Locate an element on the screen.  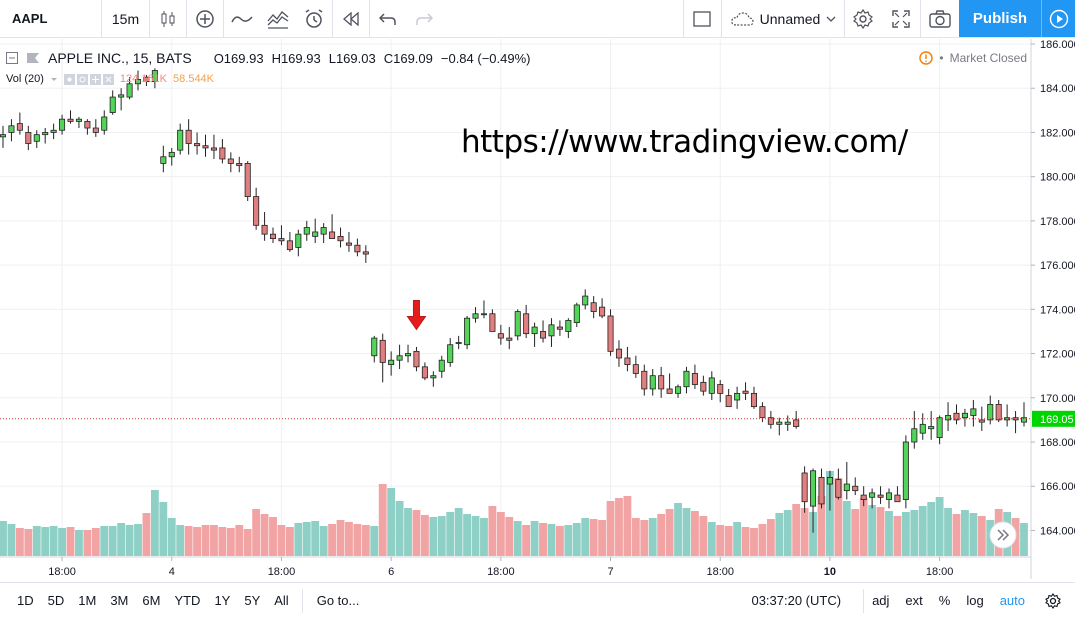
layout-name: Unnamed is located at coordinates (790, 18).